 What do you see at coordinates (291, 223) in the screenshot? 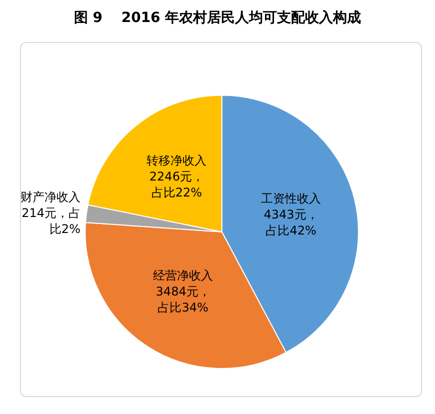
I see `data-label: 4343元，占比42%` at bounding box center [291, 223].